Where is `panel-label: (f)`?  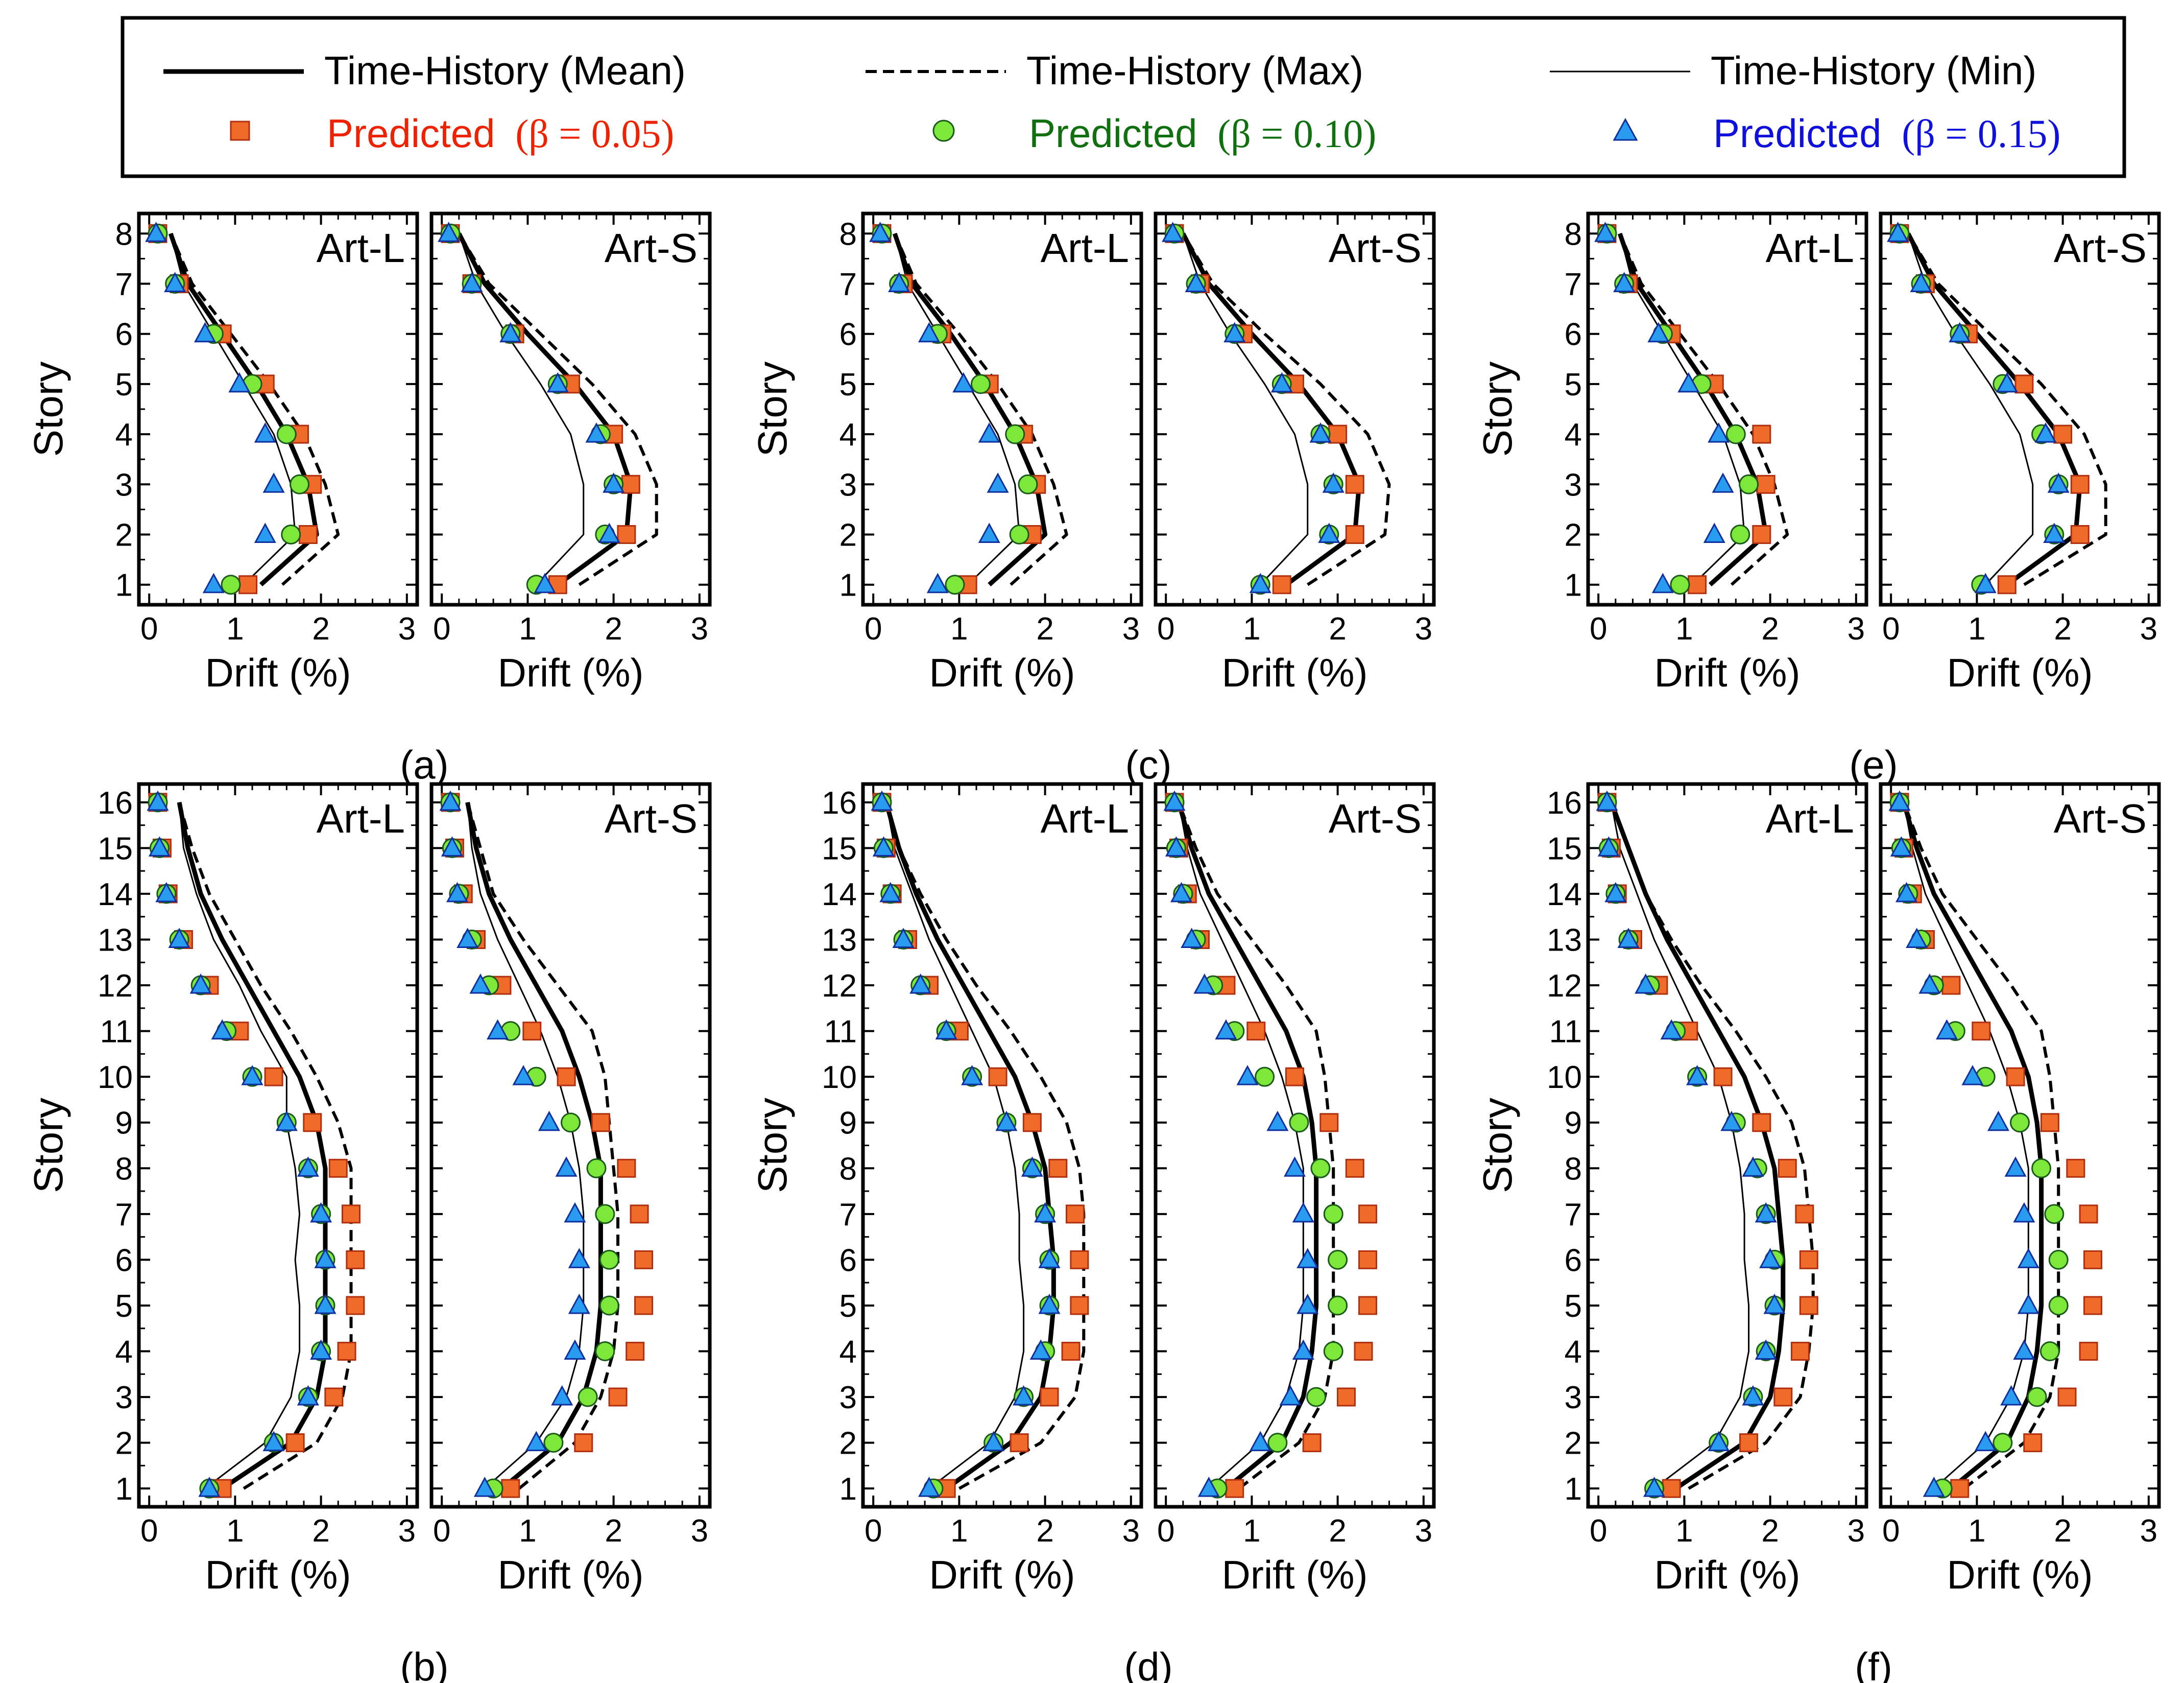
panel-label: (f) is located at coordinates (1873, 1664).